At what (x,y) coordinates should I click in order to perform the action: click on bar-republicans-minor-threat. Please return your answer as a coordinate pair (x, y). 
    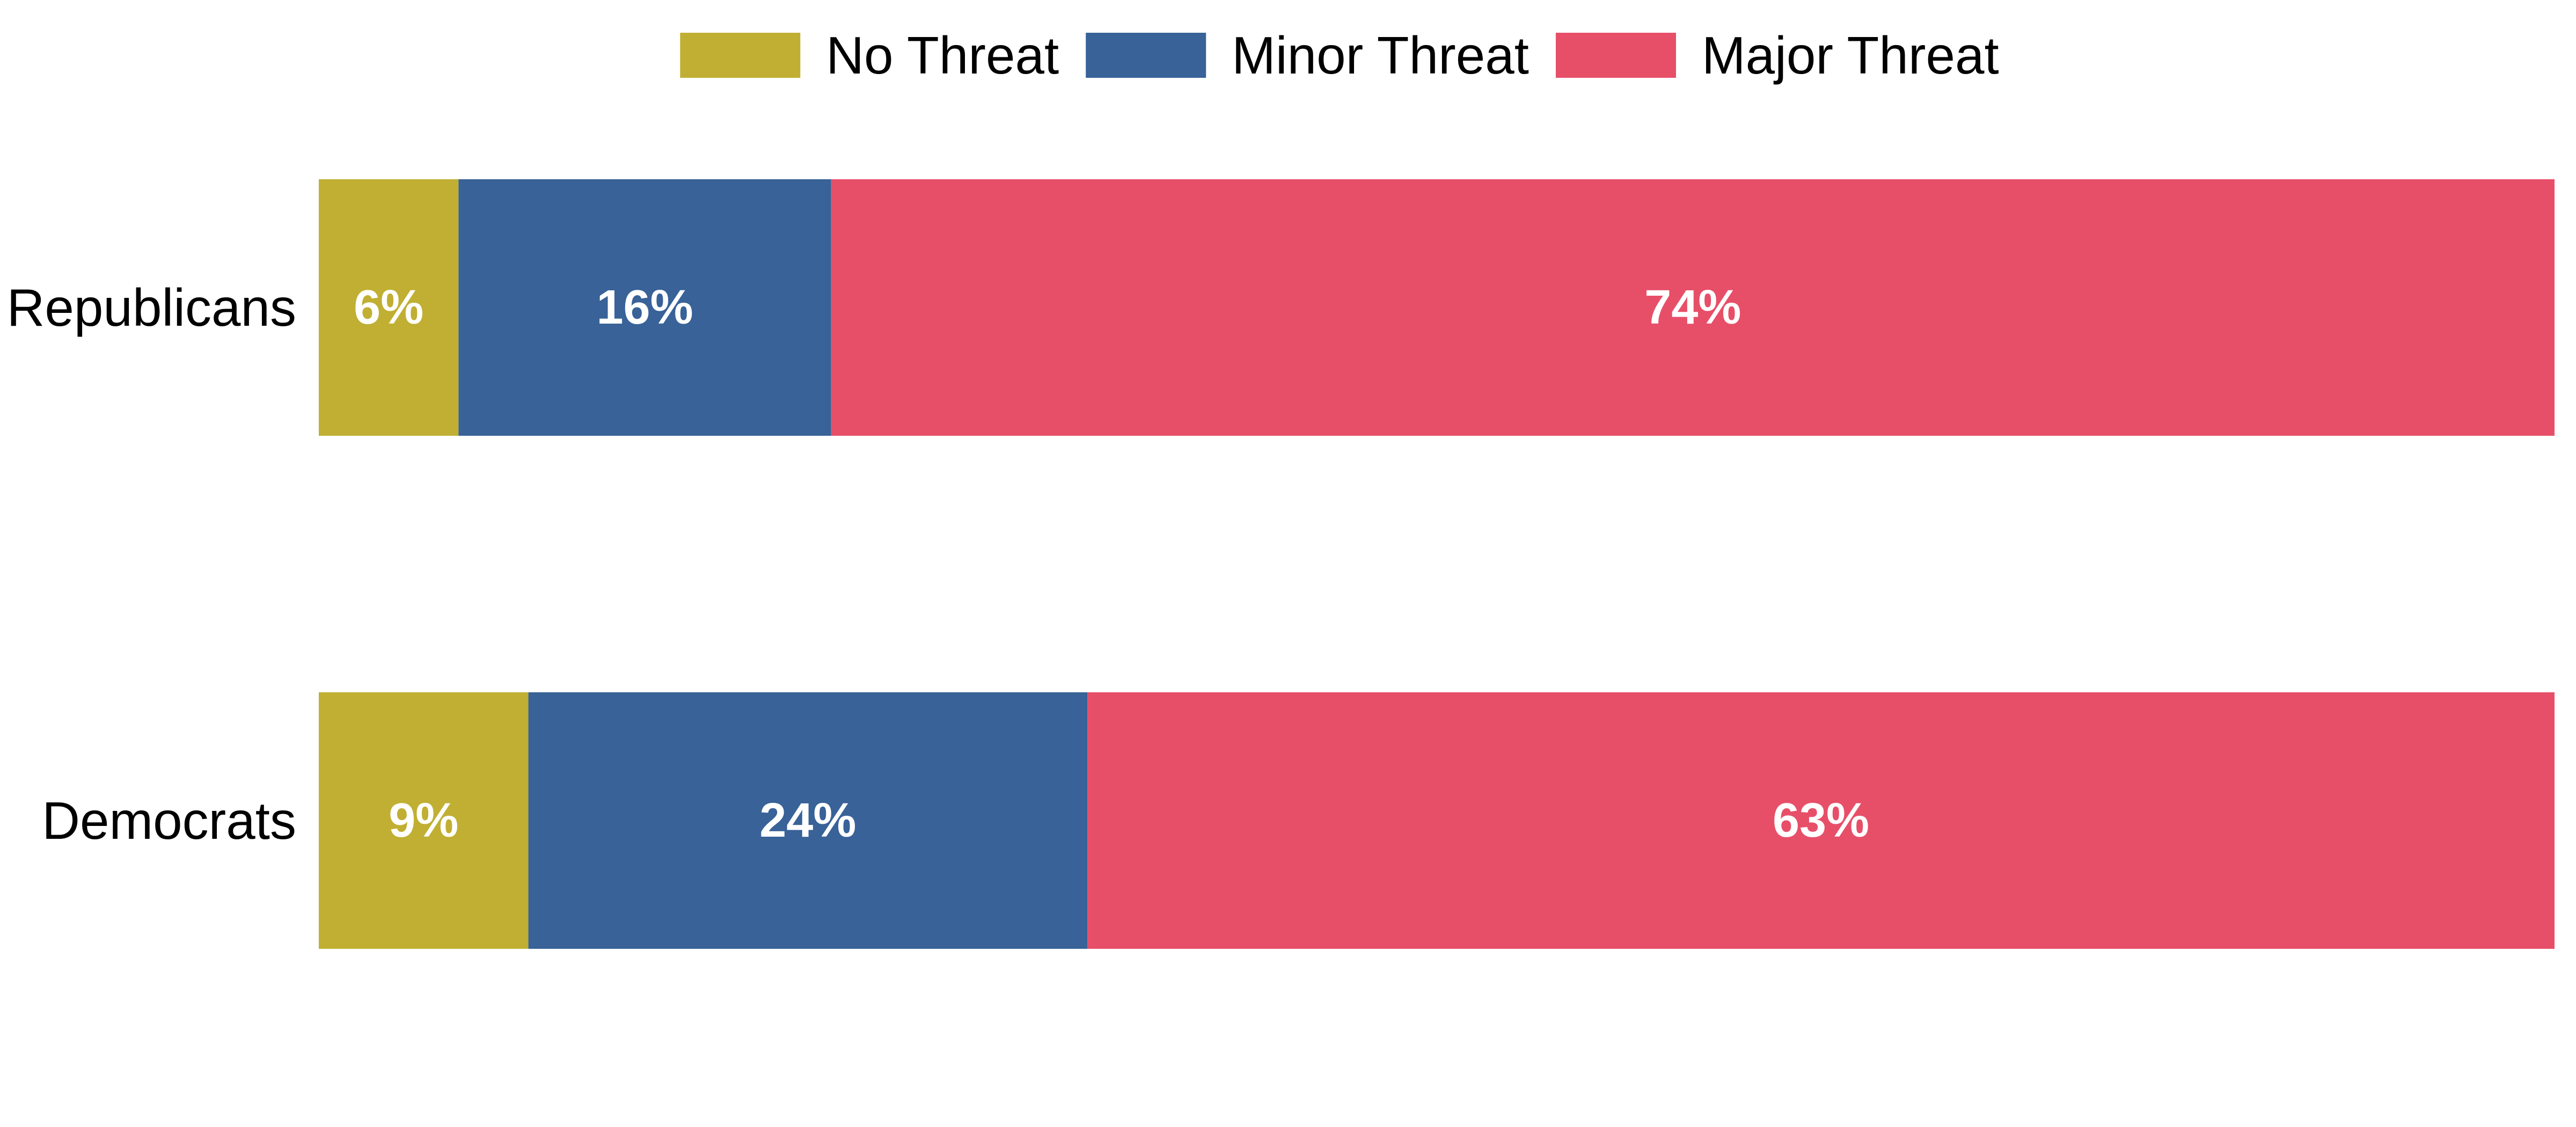
    Looking at the image, I should click on (644, 307).